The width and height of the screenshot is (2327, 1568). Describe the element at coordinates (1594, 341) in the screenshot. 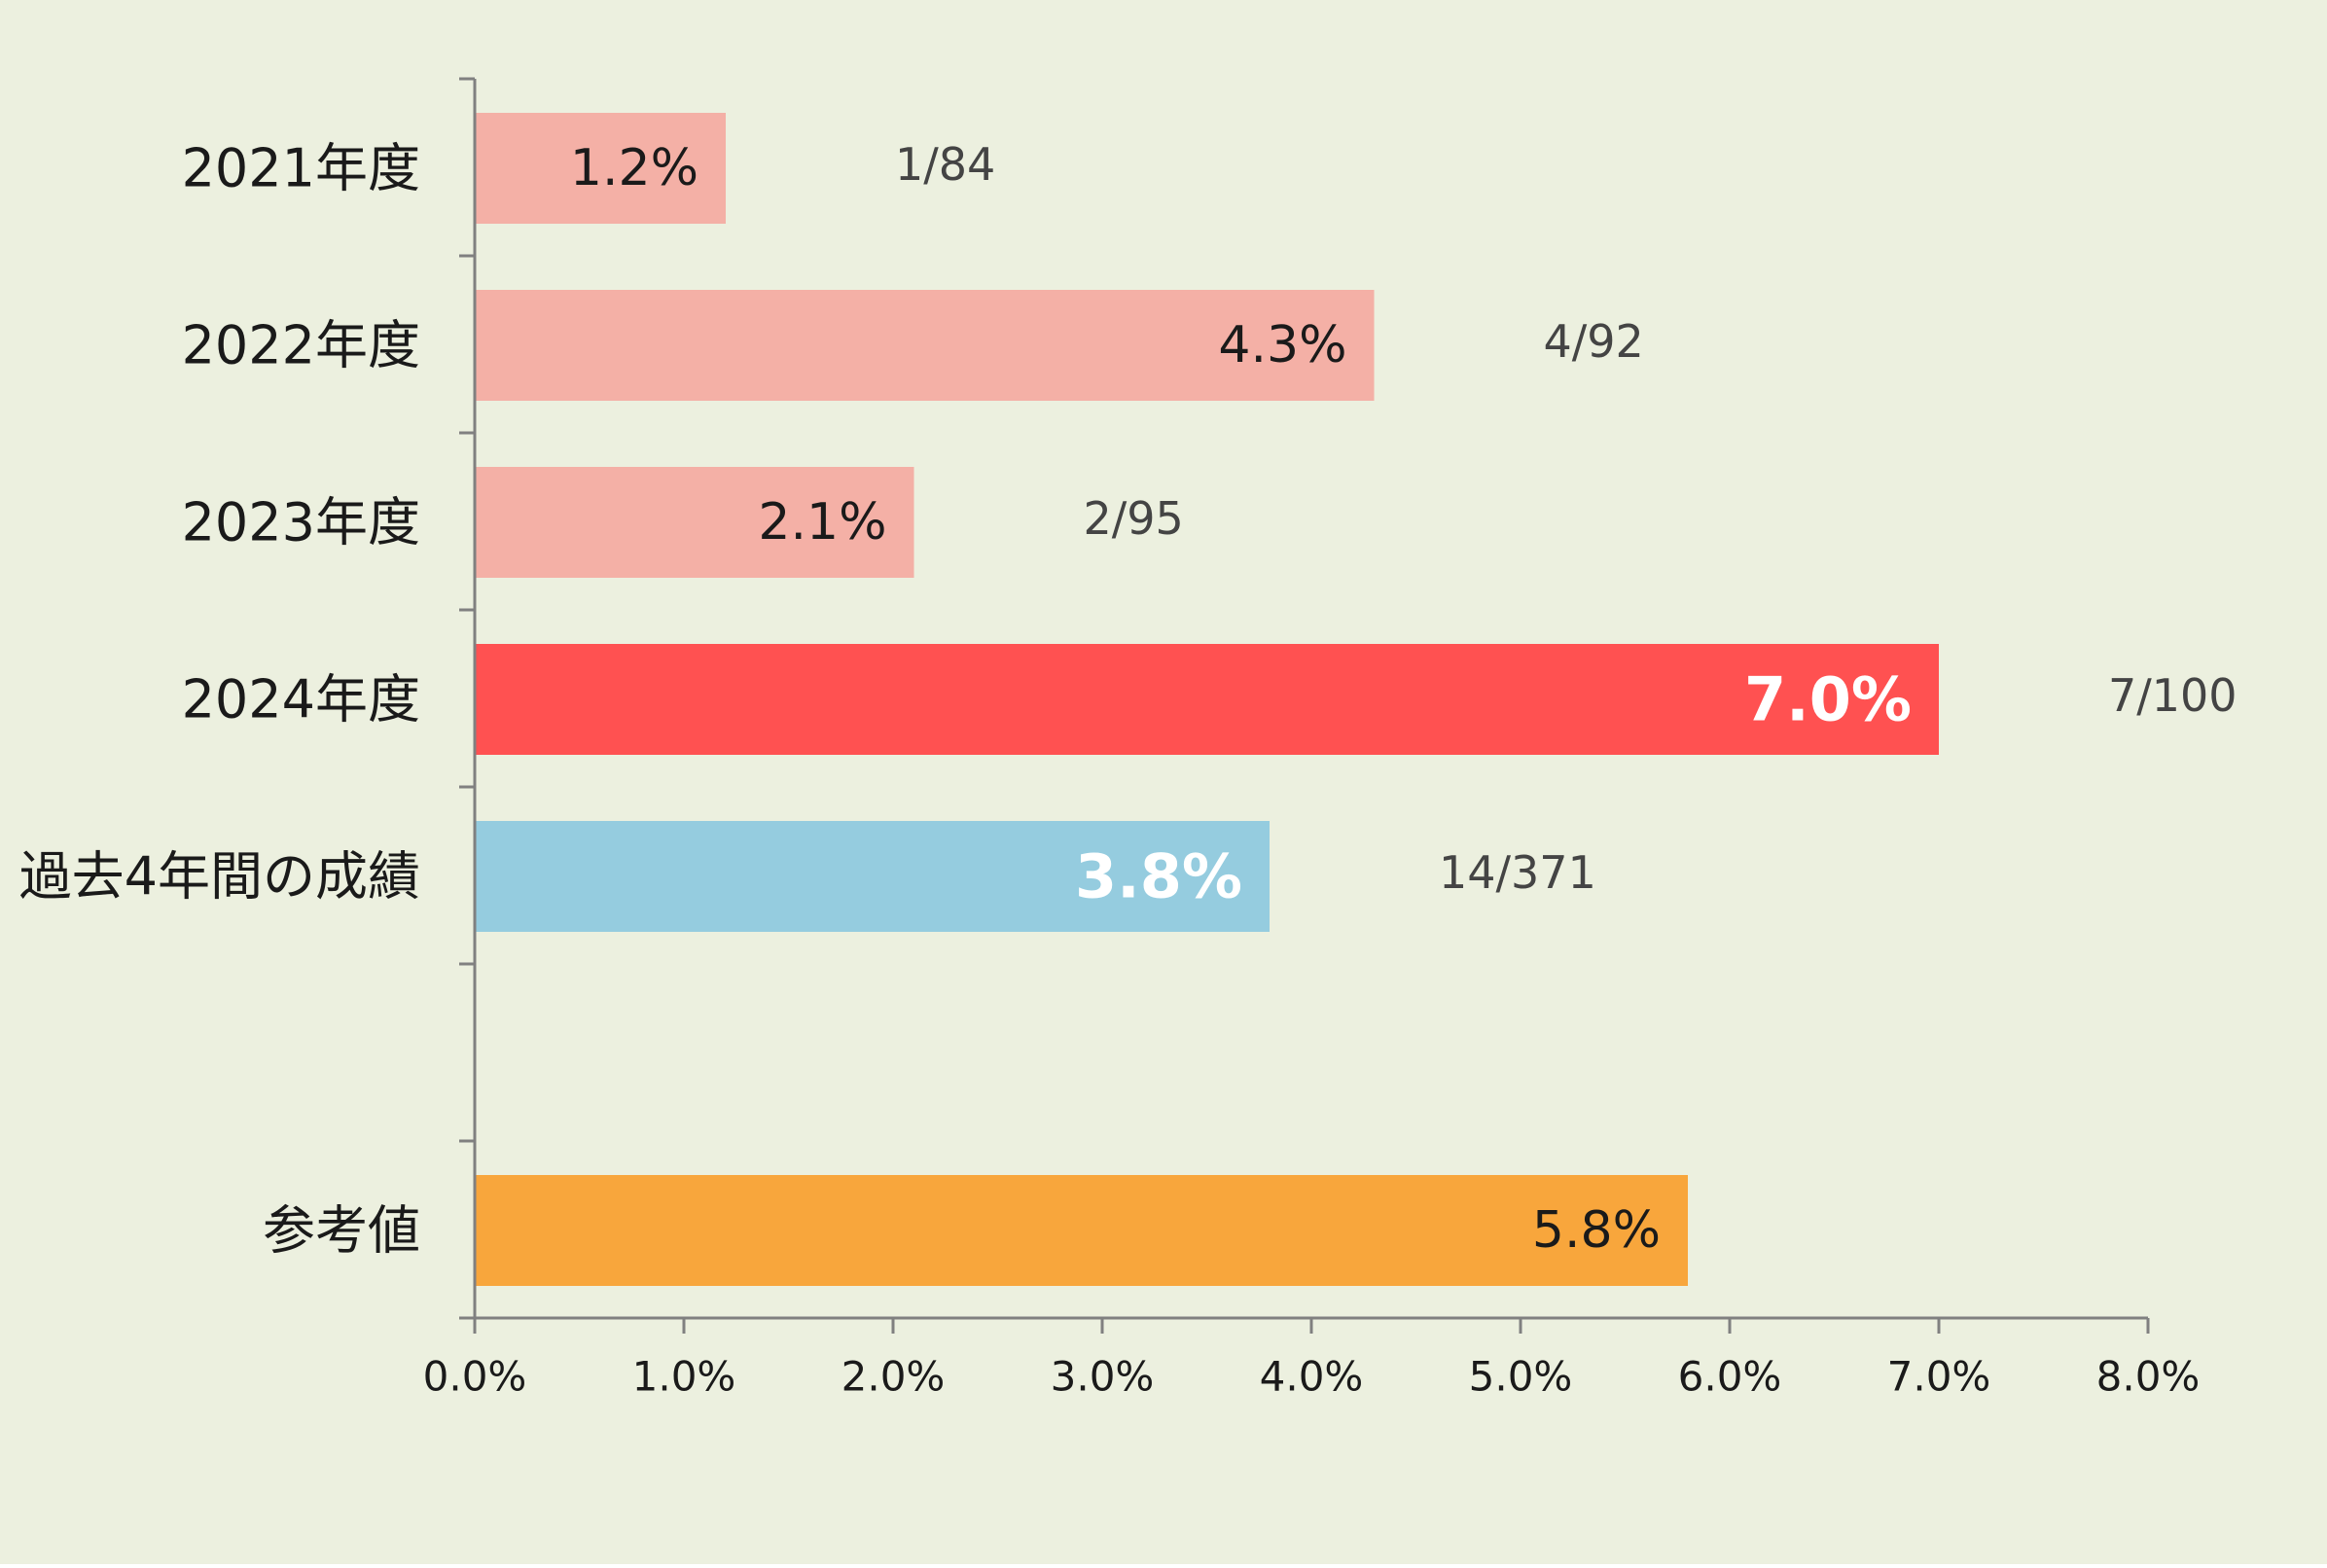

I see `fraction-label: 4/92` at that location.